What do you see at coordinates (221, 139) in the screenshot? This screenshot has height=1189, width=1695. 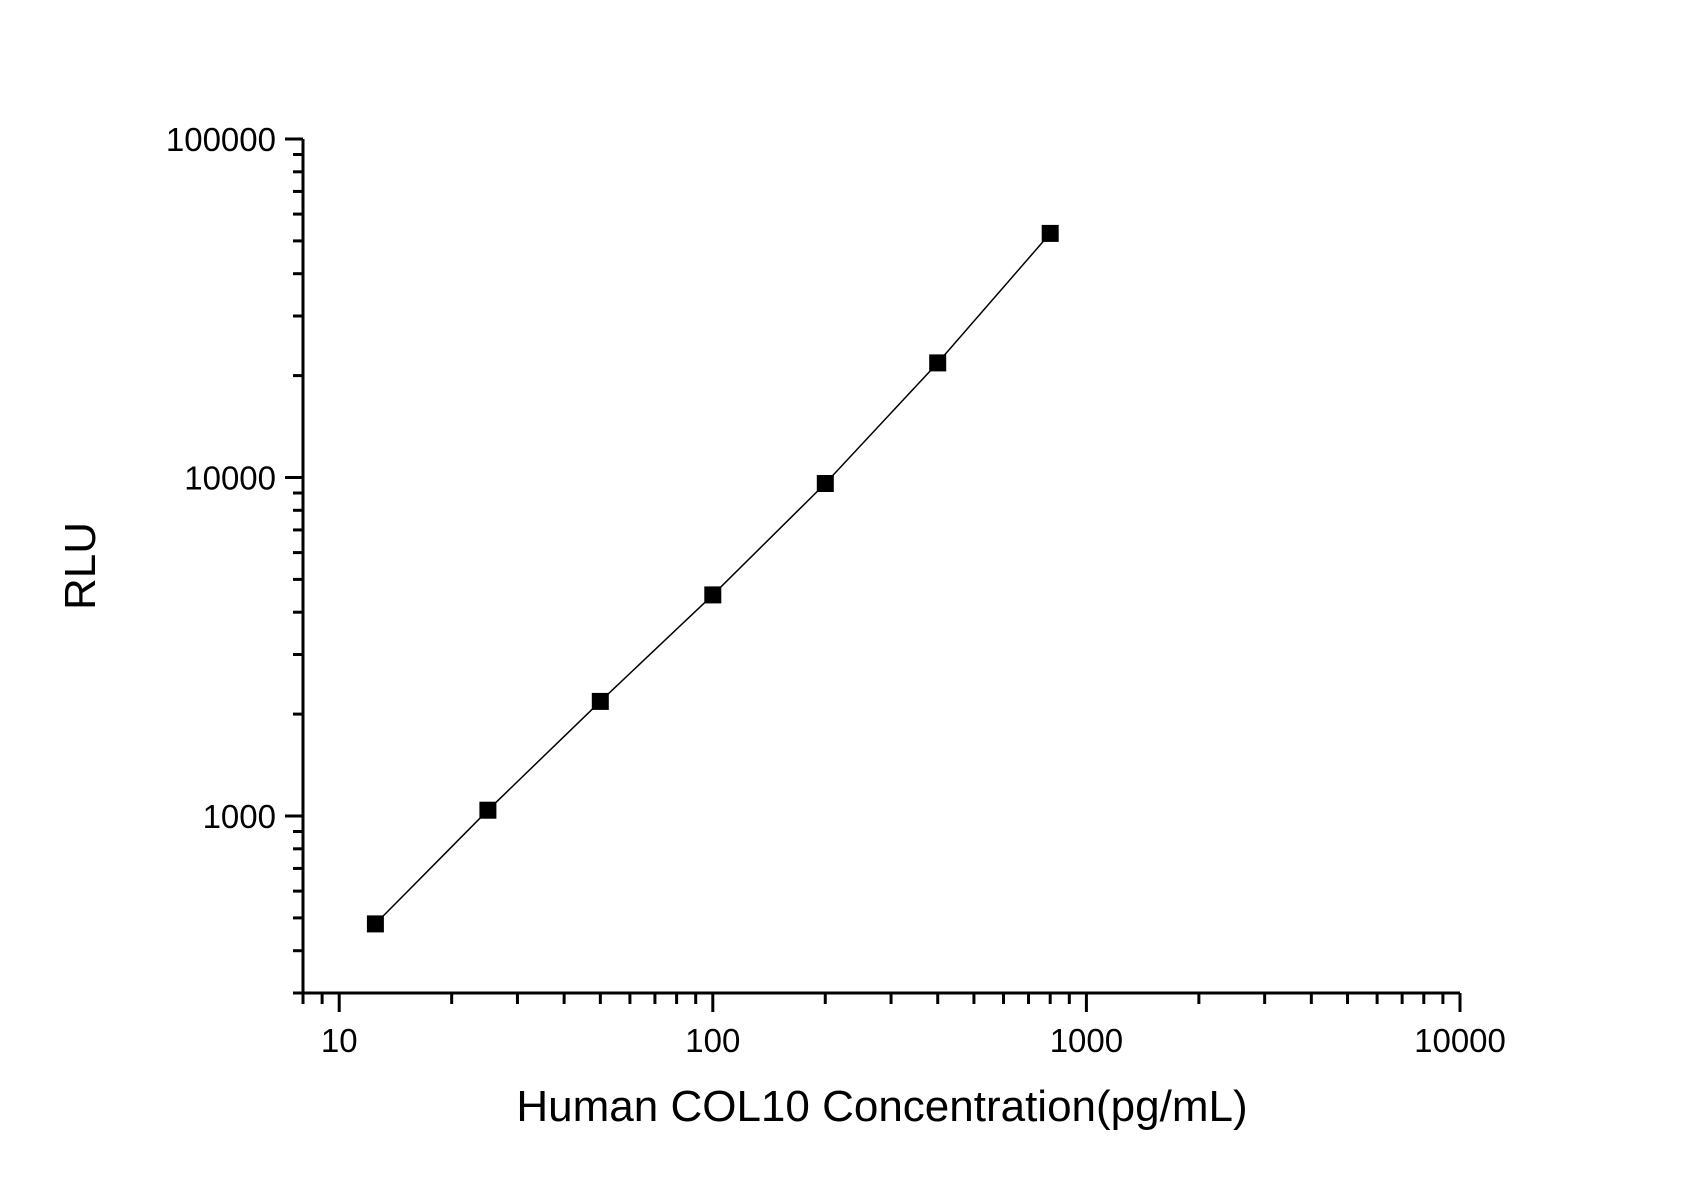 I see `y-tick-label: 100000` at bounding box center [221, 139].